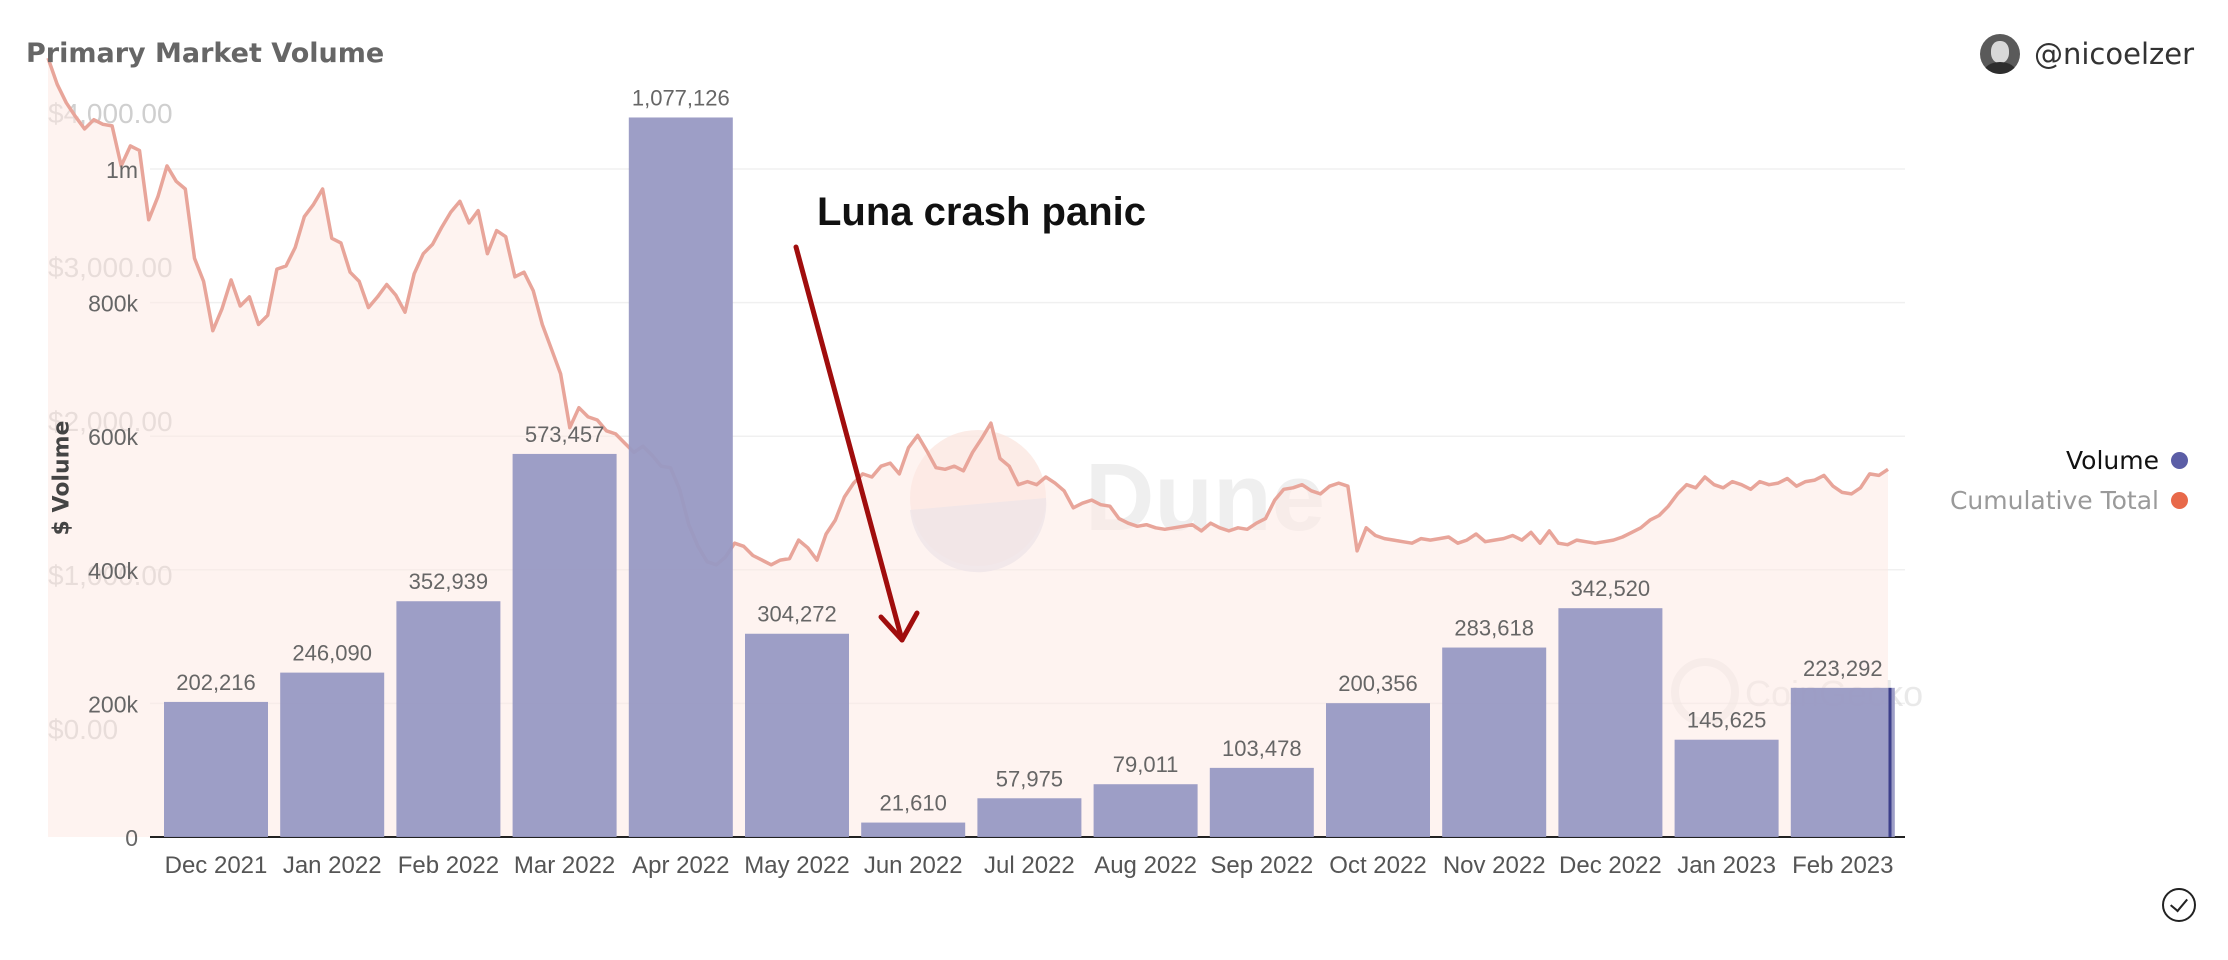  I want to click on annotation-arrowhead, so click(899, 626).